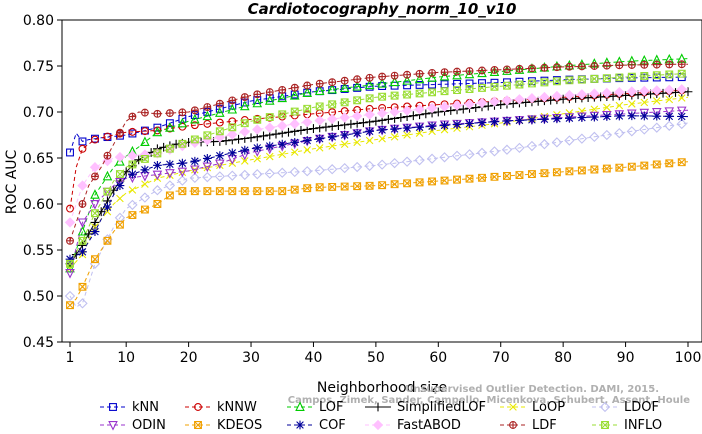 Image resolution: width=702 pixels, height=434 pixels. What do you see at coordinates (38, 21) in the screenshot?
I see `y-tick-label: 0.80` at bounding box center [38, 21].